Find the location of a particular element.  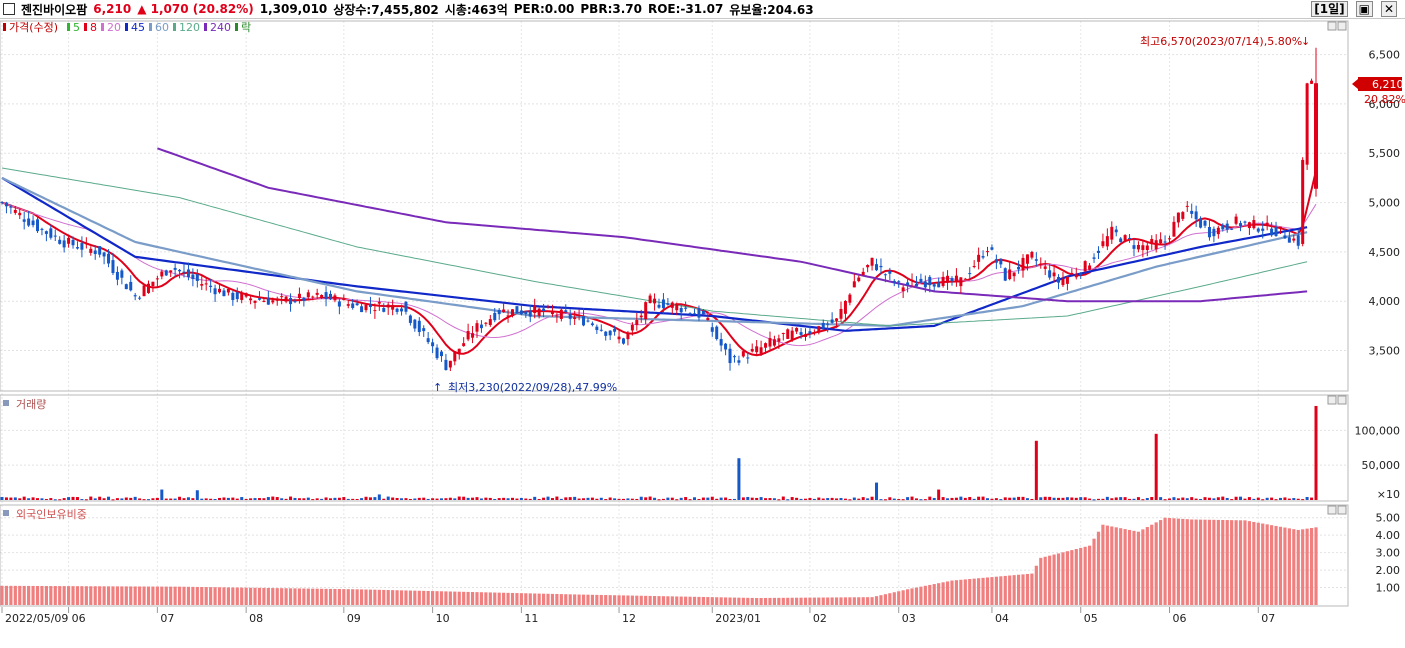

close-icon: ✕ is located at coordinates (1388, 9).